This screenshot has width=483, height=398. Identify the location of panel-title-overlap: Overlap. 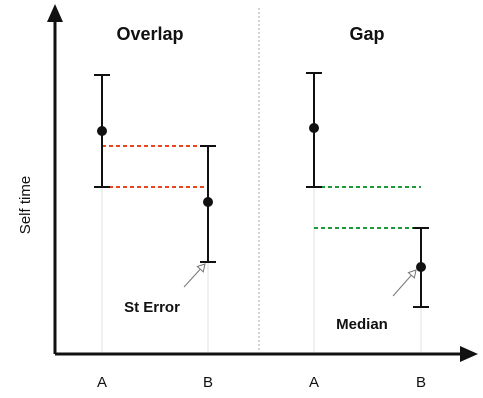
(149, 34).